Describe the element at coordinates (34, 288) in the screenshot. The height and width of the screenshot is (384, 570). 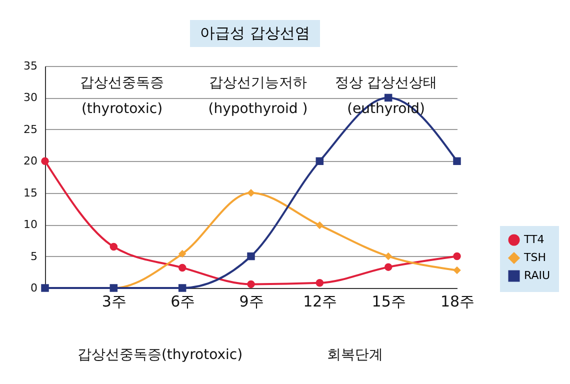
I see `y-tick-label: 0` at that location.